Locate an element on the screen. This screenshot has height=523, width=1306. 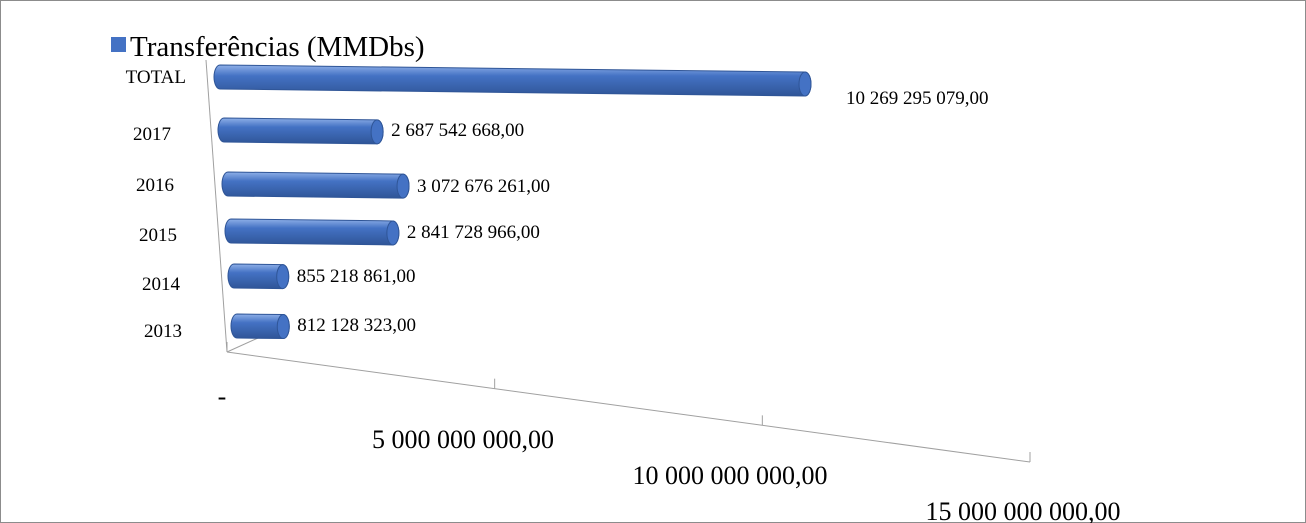
category-label-2014: 2014 is located at coordinates (161, 284).